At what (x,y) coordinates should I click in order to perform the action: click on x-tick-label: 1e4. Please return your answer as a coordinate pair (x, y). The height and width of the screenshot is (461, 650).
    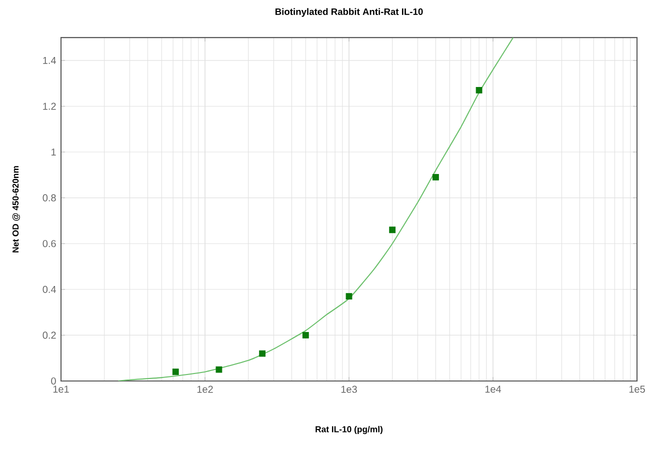
    Looking at the image, I should click on (493, 389).